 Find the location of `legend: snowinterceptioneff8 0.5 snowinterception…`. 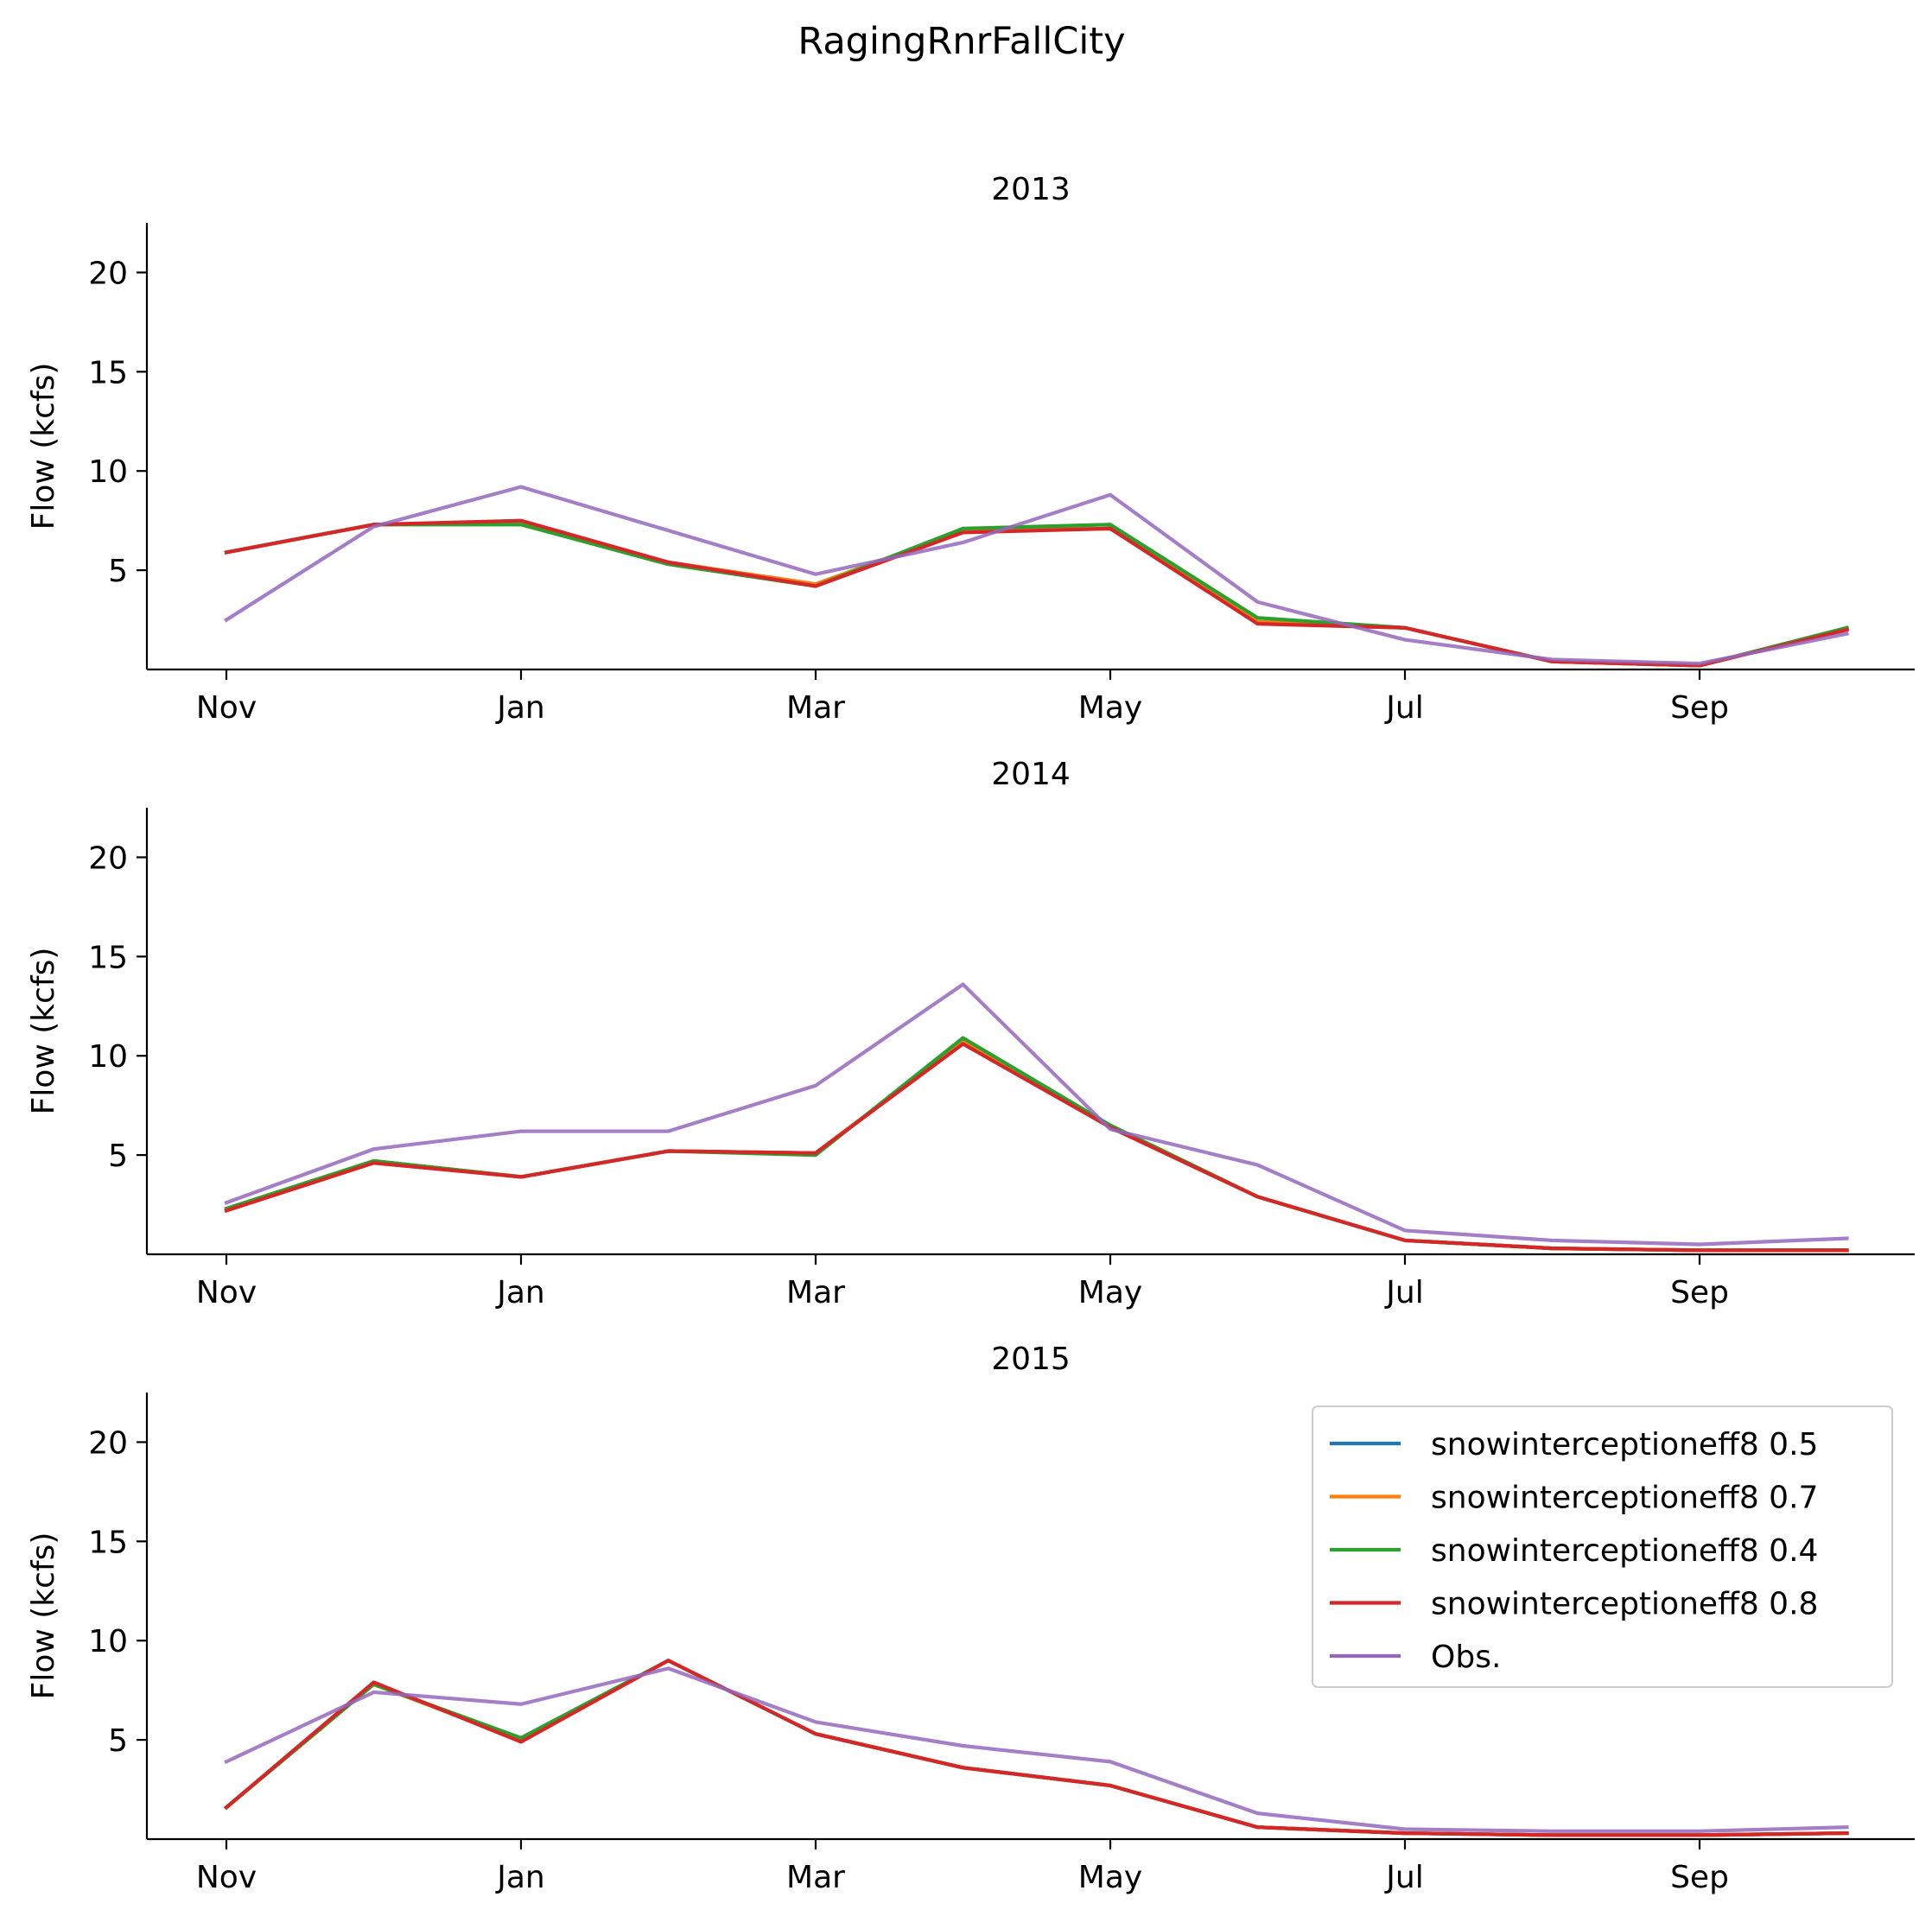

legend: snowinterceptioneff8 0.5 snowinterception… is located at coordinates (1602, 1547).